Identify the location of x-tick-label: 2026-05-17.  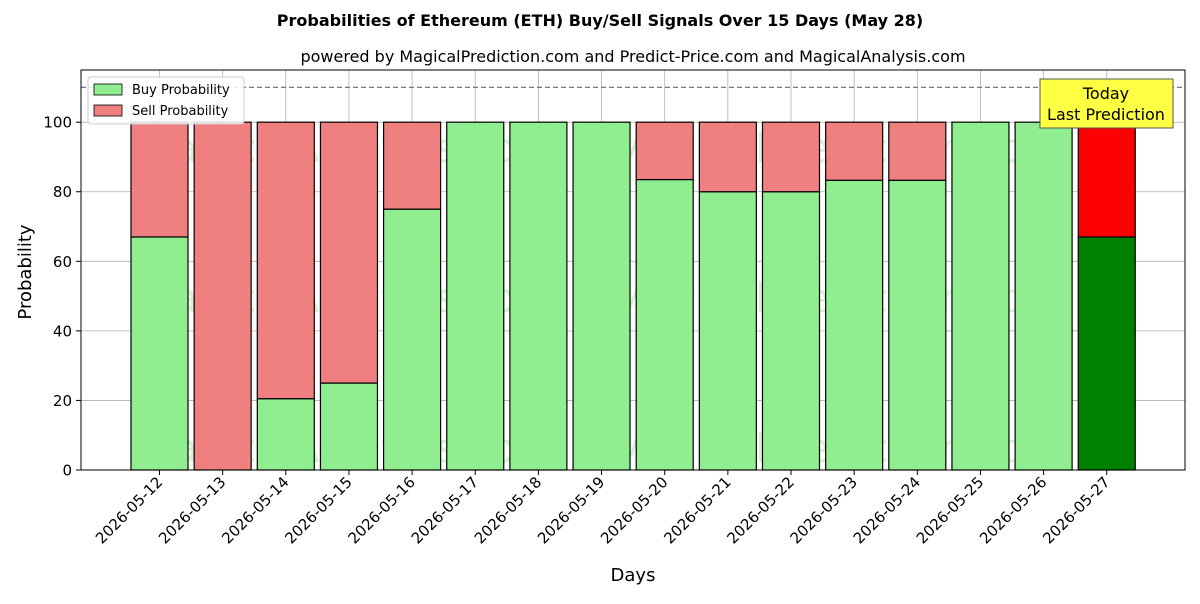
(445, 510).